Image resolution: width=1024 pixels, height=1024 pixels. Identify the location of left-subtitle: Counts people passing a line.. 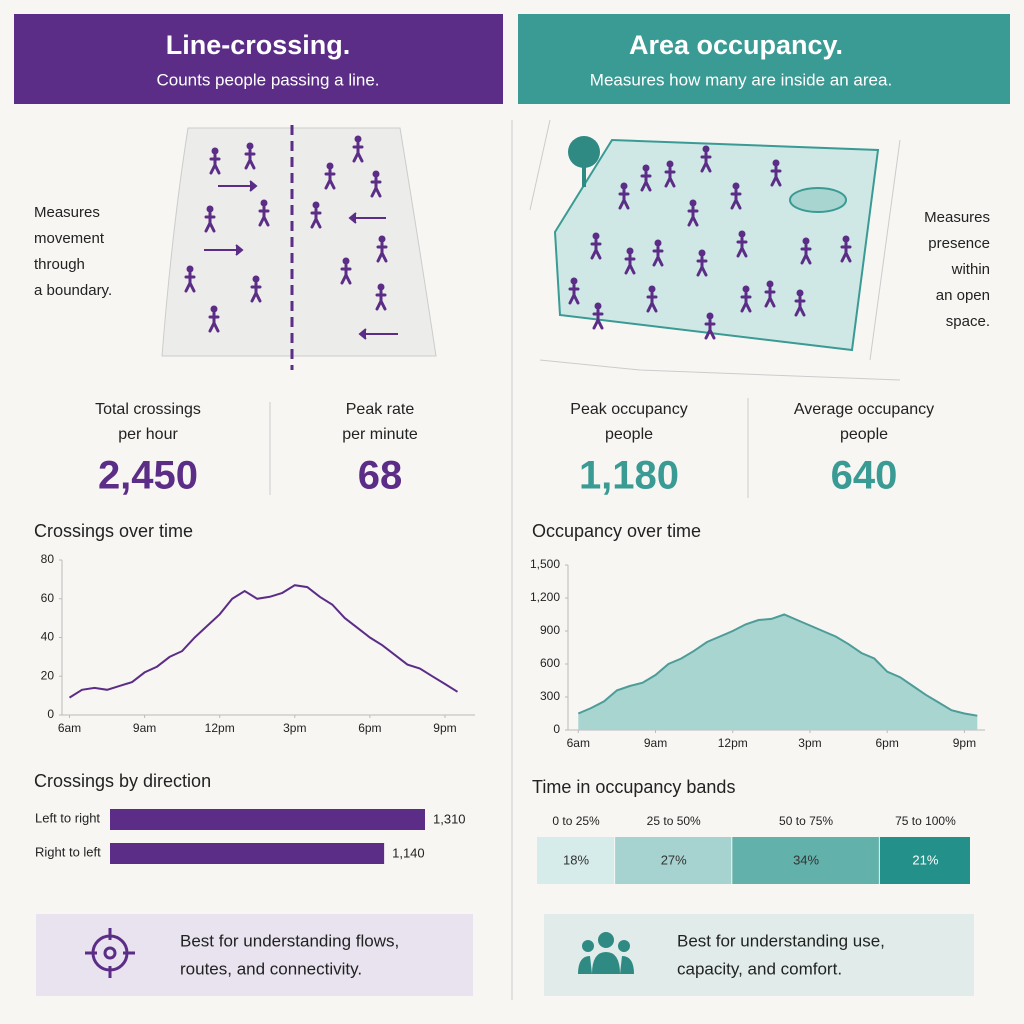
(267, 79).